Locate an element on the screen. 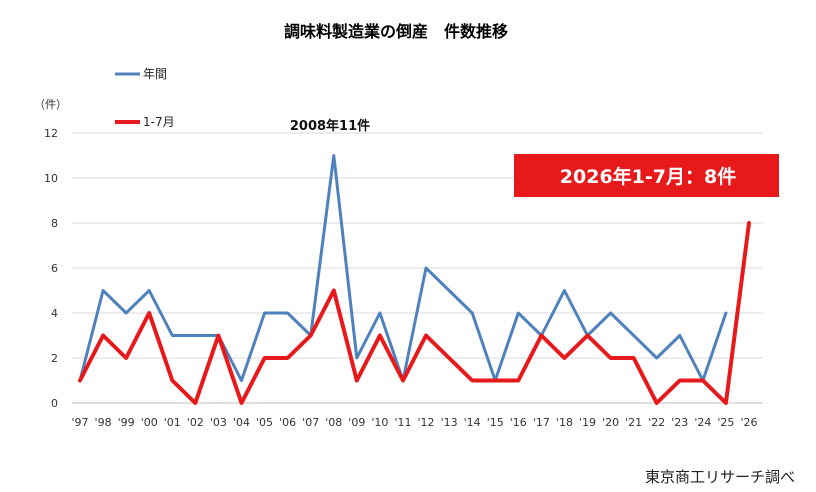  y-tick-label: 4 is located at coordinates (54, 313).